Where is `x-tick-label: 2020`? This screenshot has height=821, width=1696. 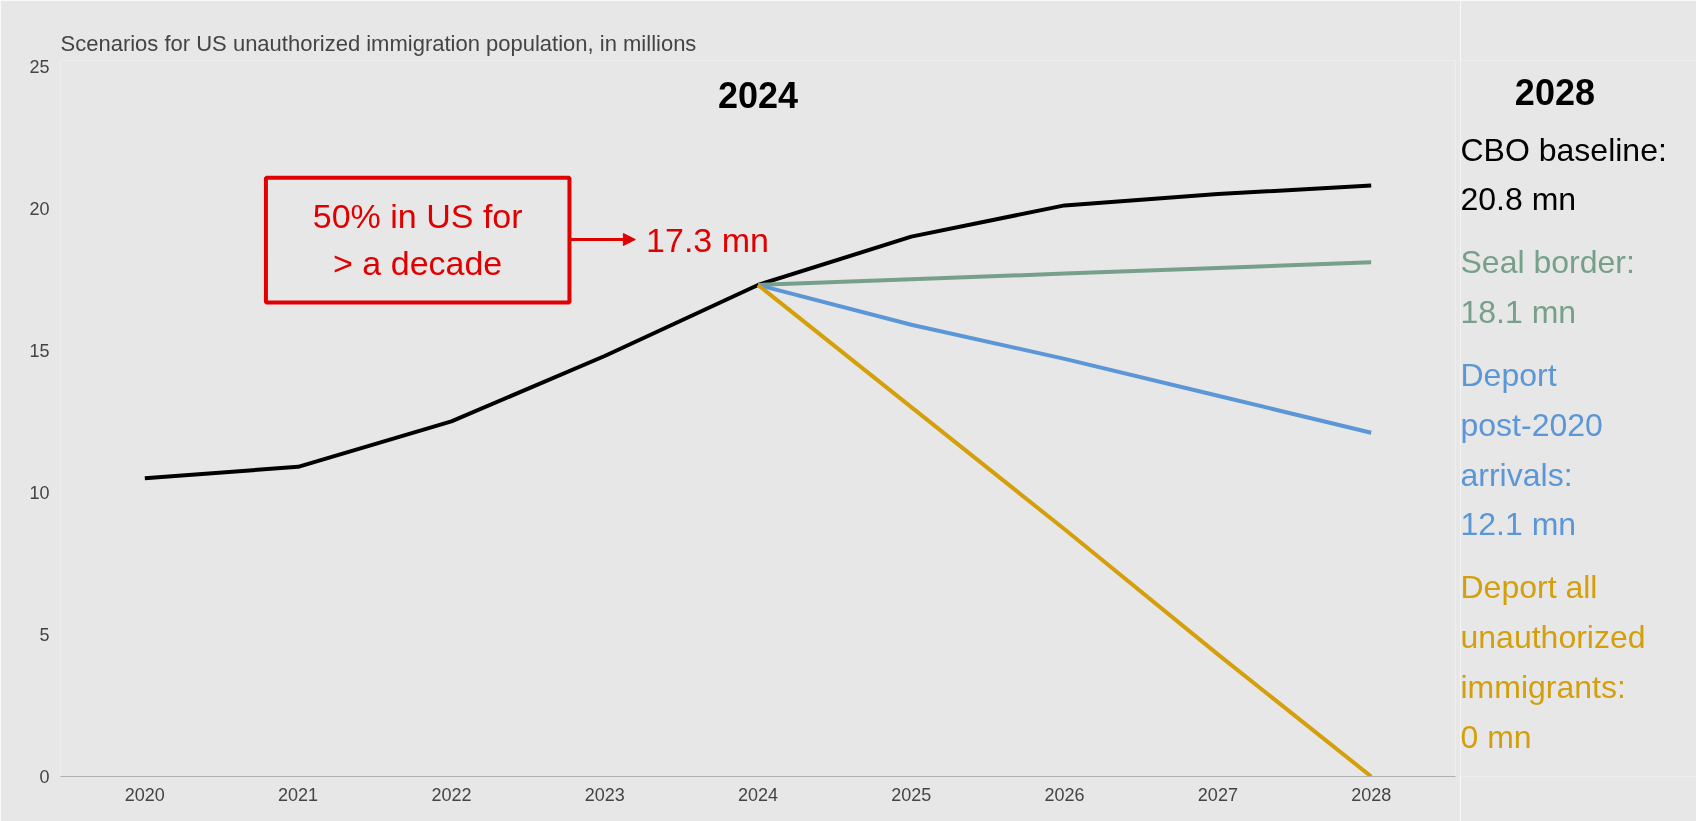 x-tick-label: 2020 is located at coordinates (144, 794).